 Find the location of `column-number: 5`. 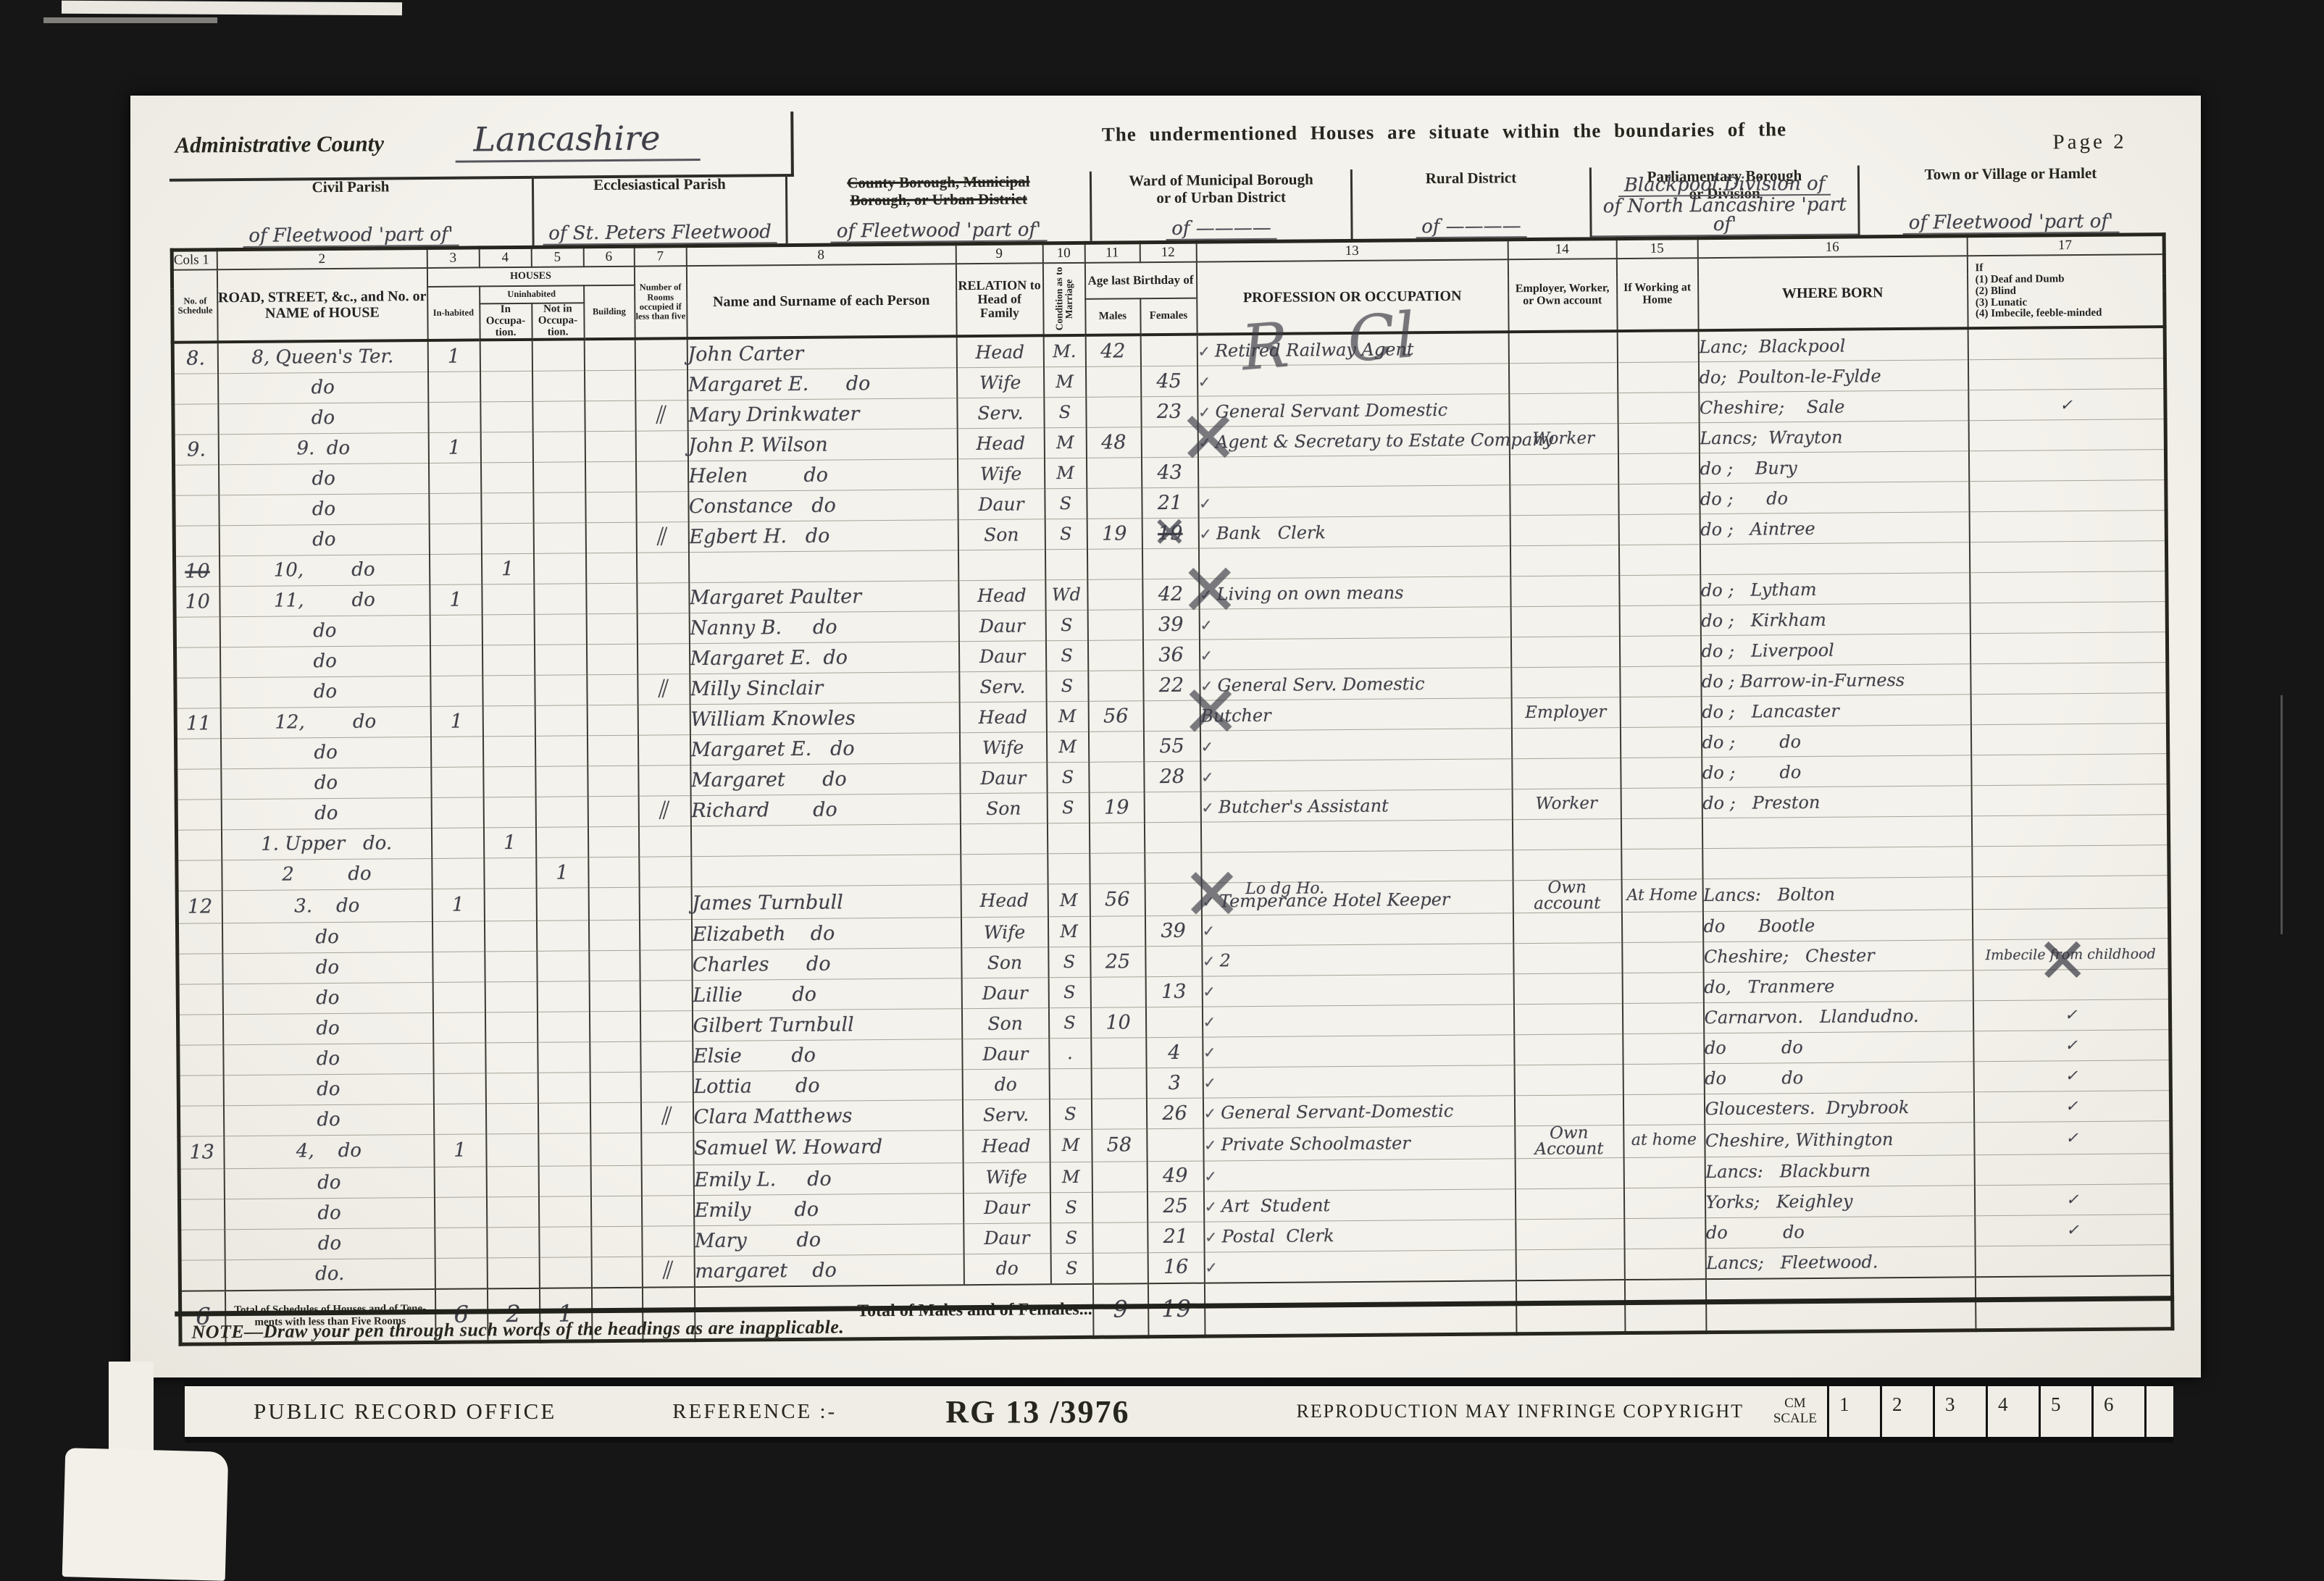

column-number: 5 is located at coordinates (558, 256).